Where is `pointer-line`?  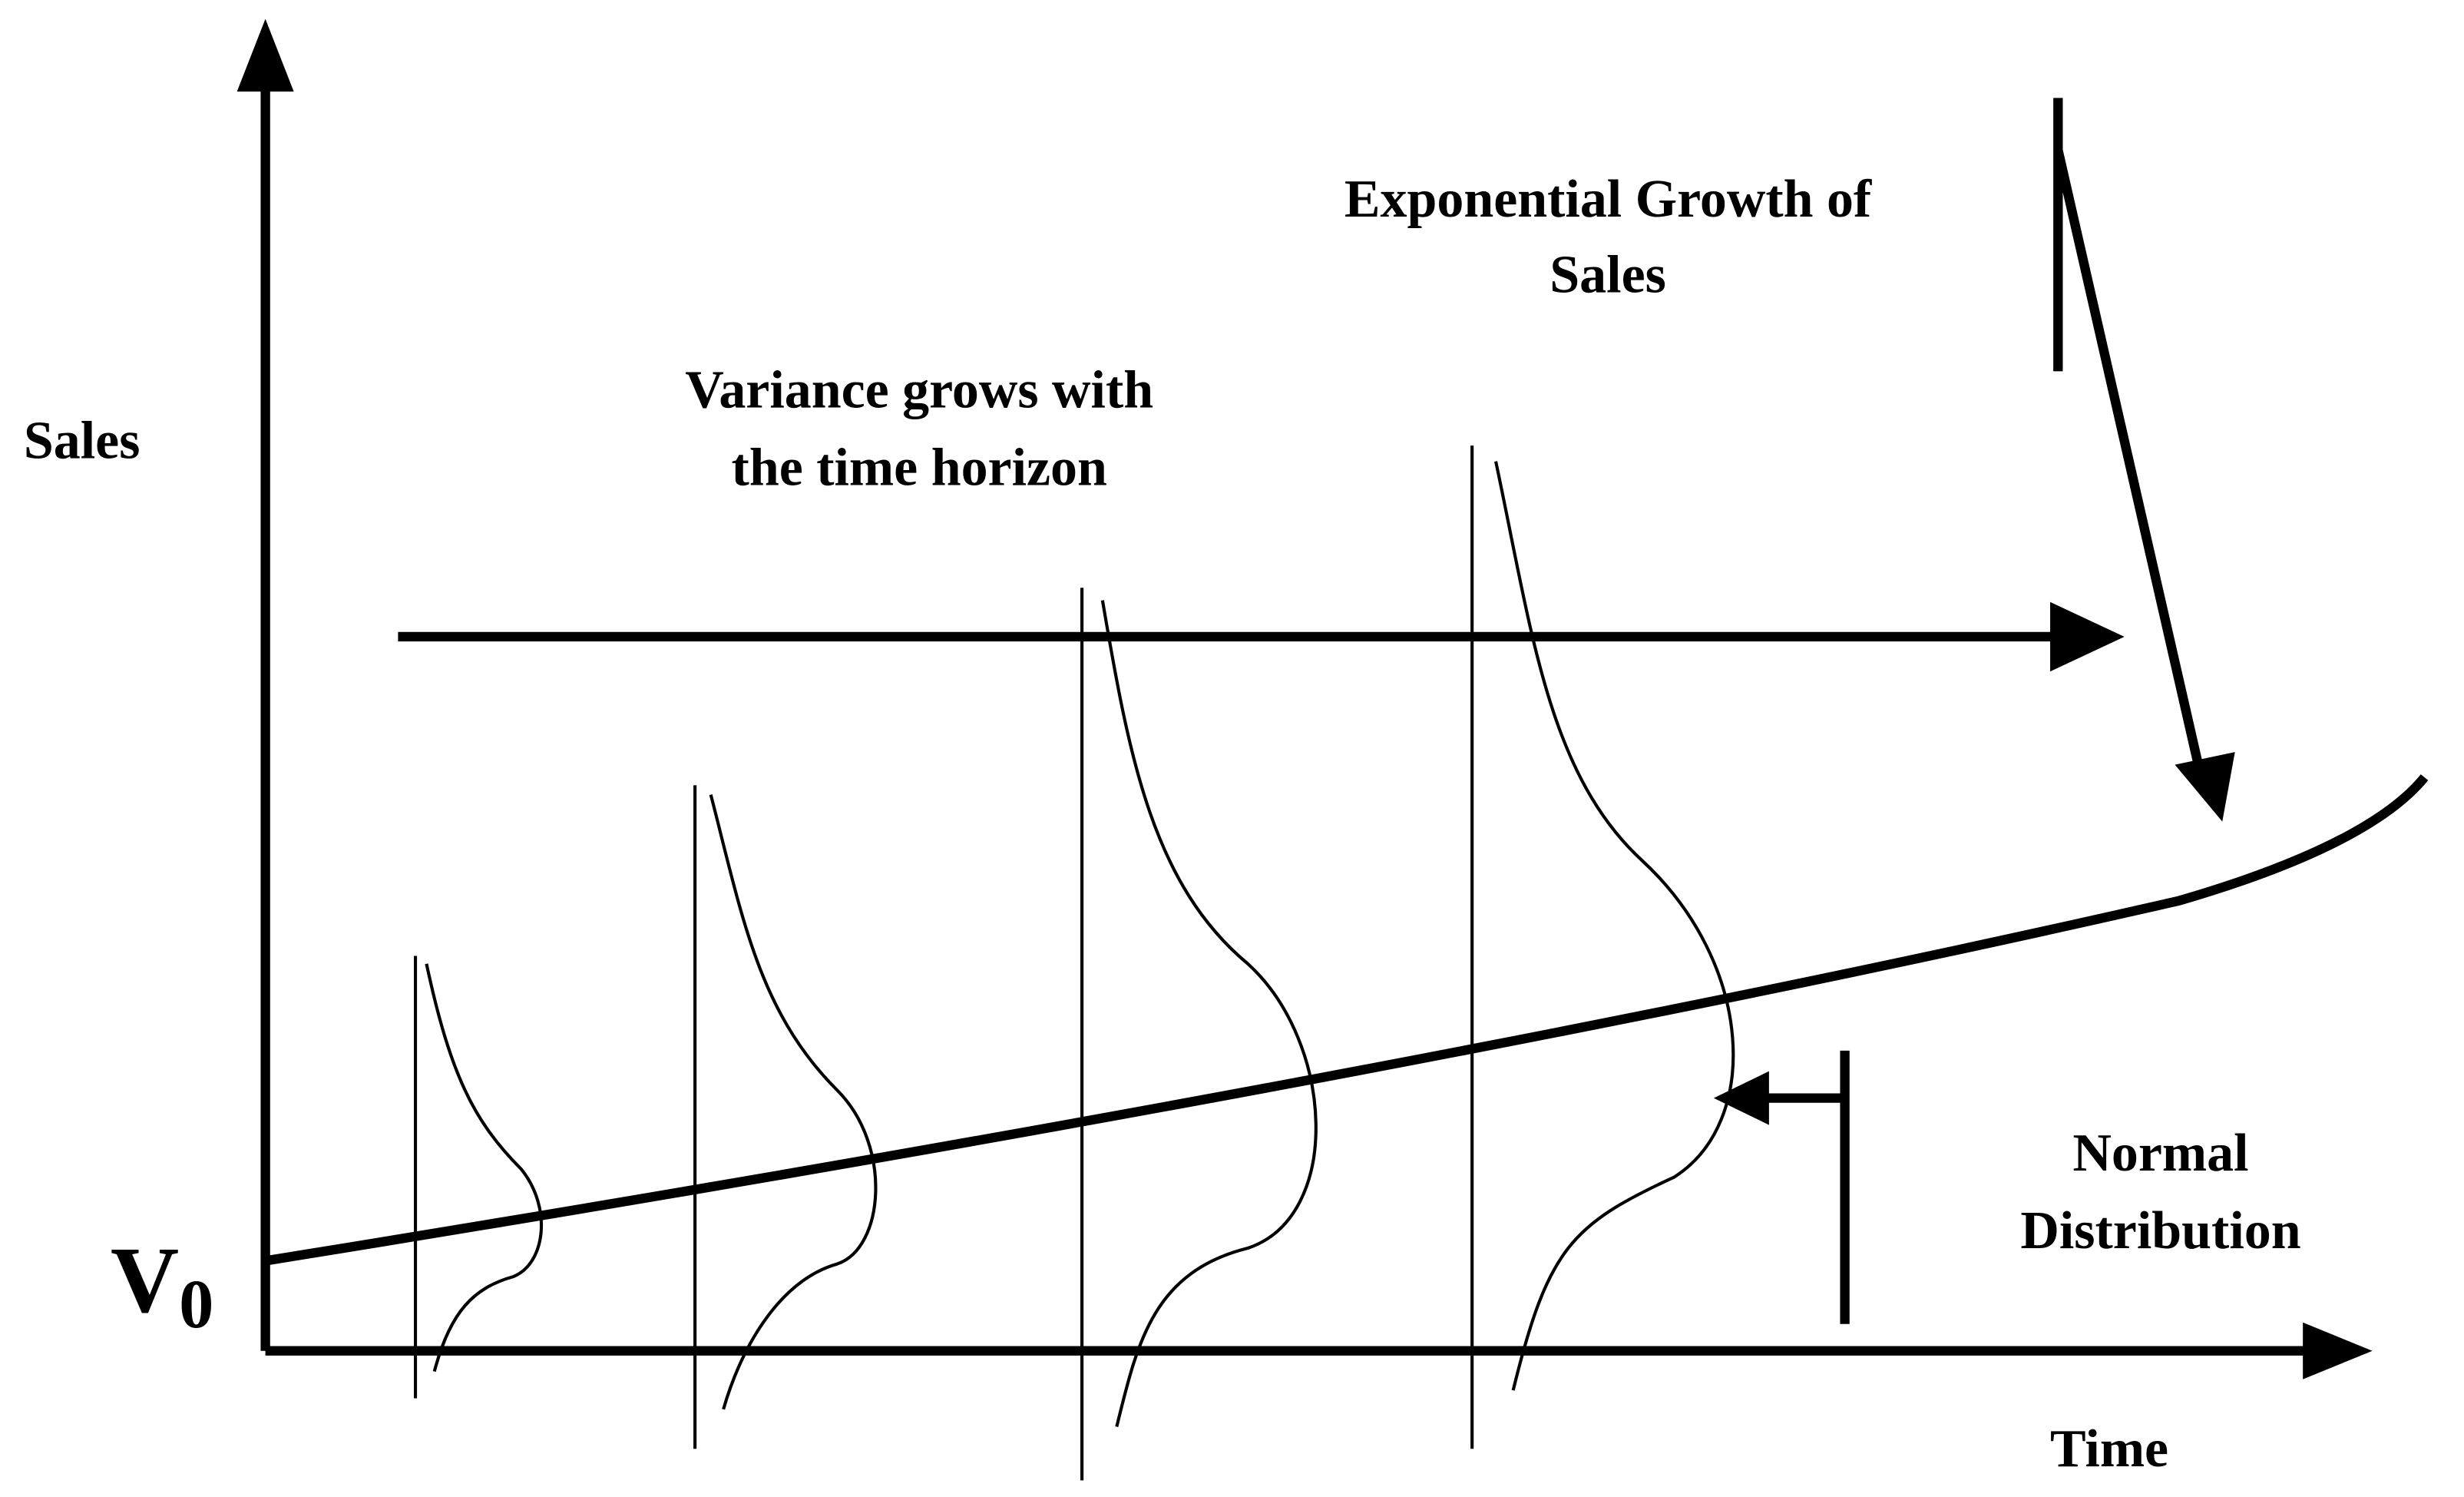 pointer-line is located at coordinates (2128, 458).